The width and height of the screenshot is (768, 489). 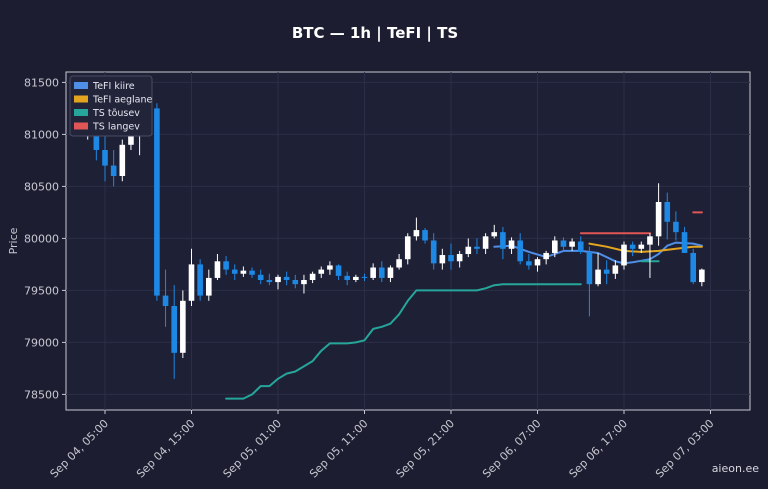 I want to click on series-line-tefi-kiire, so click(x=598, y=253).